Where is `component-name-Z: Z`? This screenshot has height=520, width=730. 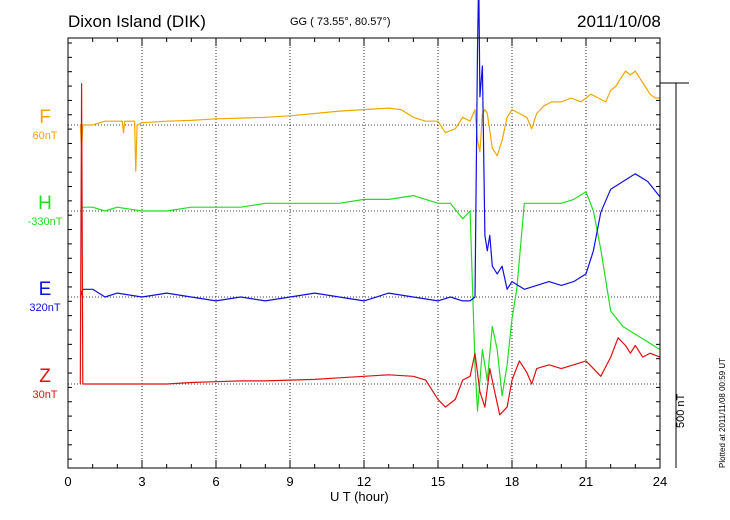 component-name-Z: Z is located at coordinates (45, 376).